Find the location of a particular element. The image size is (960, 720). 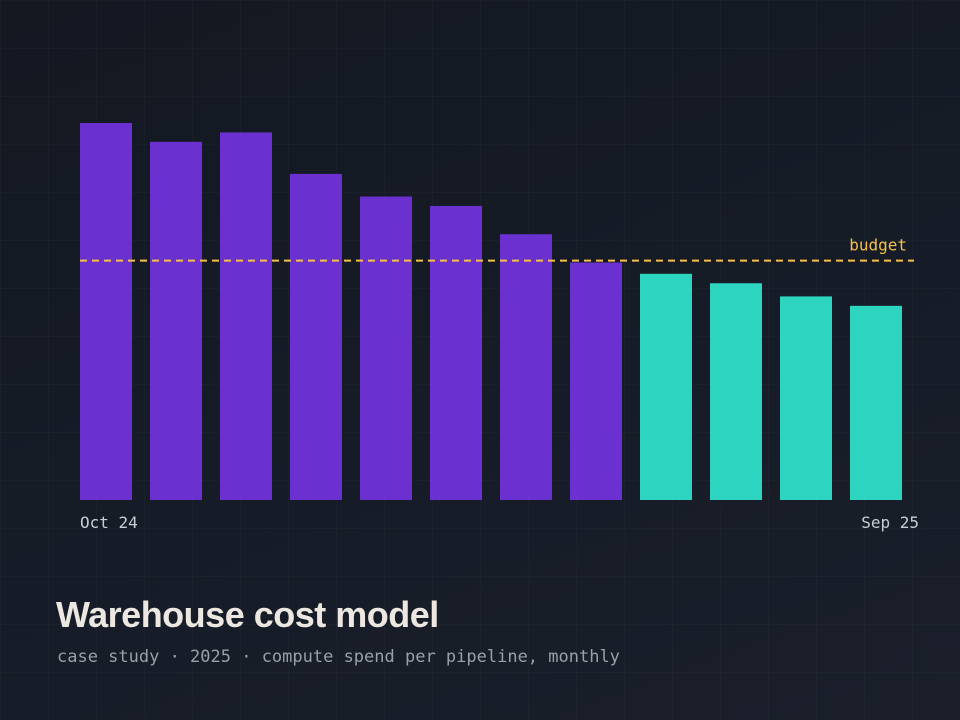

x-tick-label-end: Sep 25 is located at coordinates (890, 522).